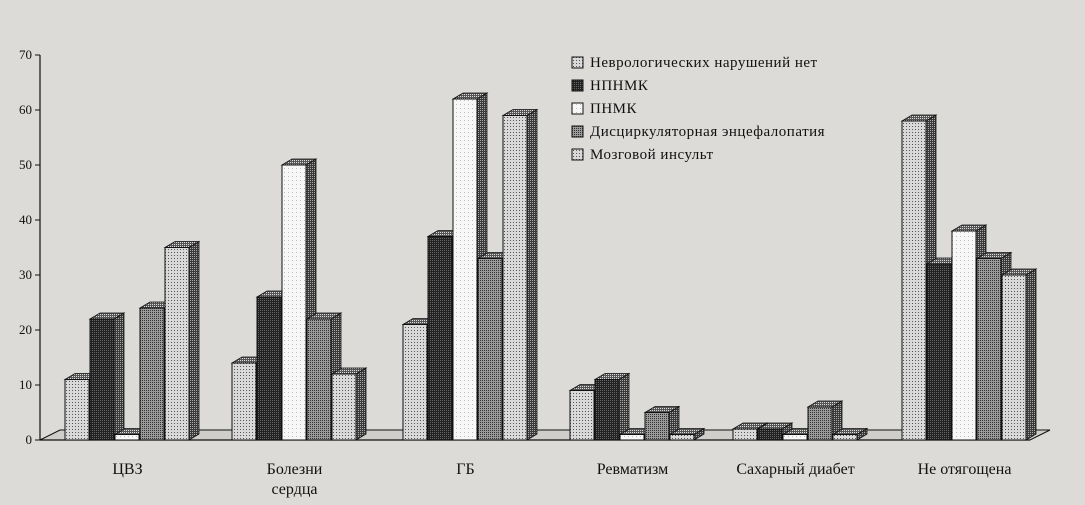 The image size is (1085, 505). I want to click on category-label: Не отягощена, so click(965, 469).